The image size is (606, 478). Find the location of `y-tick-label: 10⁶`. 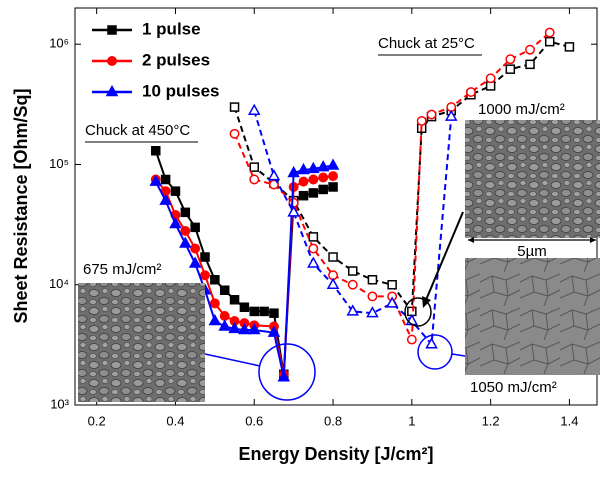

y-tick-label: 10⁶ is located at coordinates (59, 43).